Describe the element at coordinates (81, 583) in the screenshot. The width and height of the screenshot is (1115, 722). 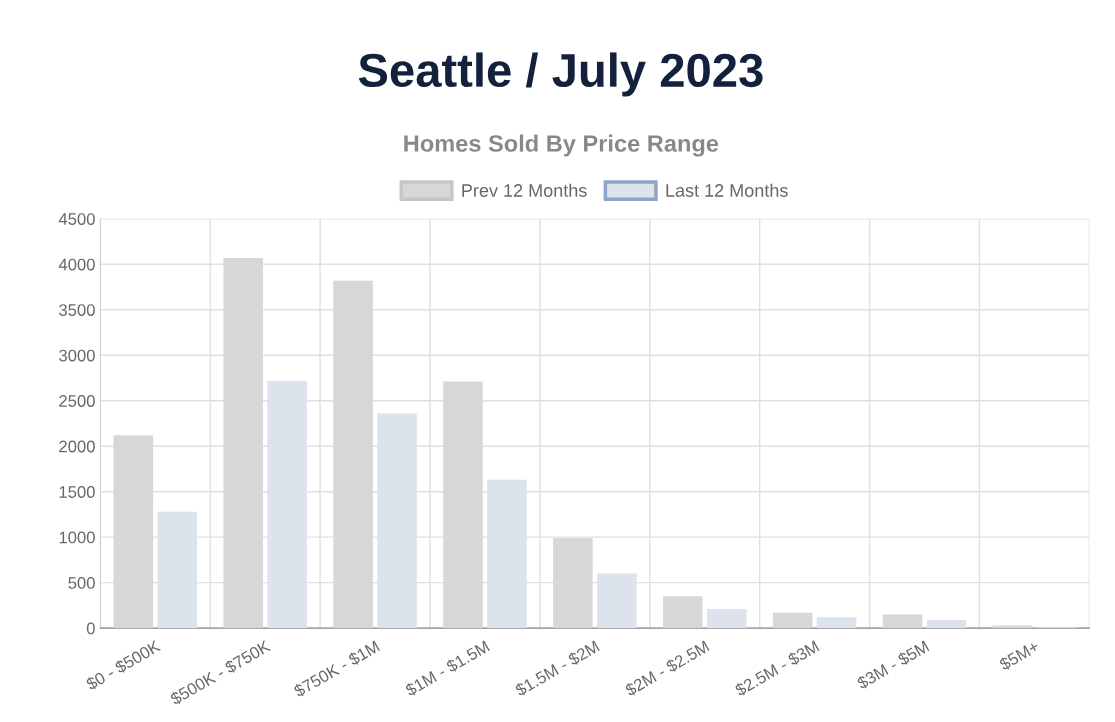
I see `y-tick-label: 500` at that location.